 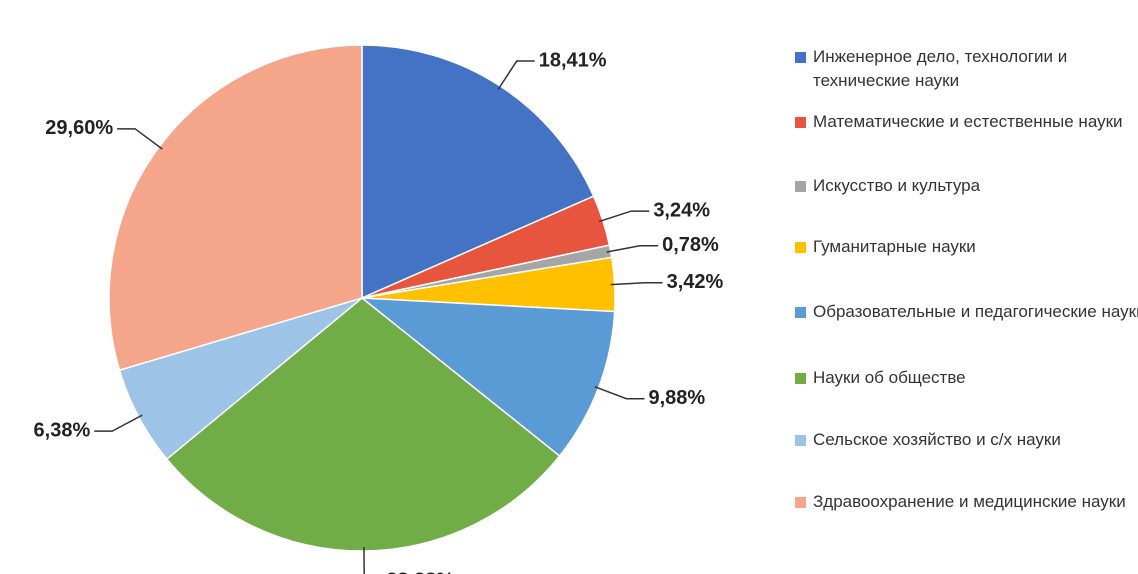 What do you see at coordinates (62, 430) in the screenshot?
I see `data-label: 6,38%` at bounding box center [62, 430].